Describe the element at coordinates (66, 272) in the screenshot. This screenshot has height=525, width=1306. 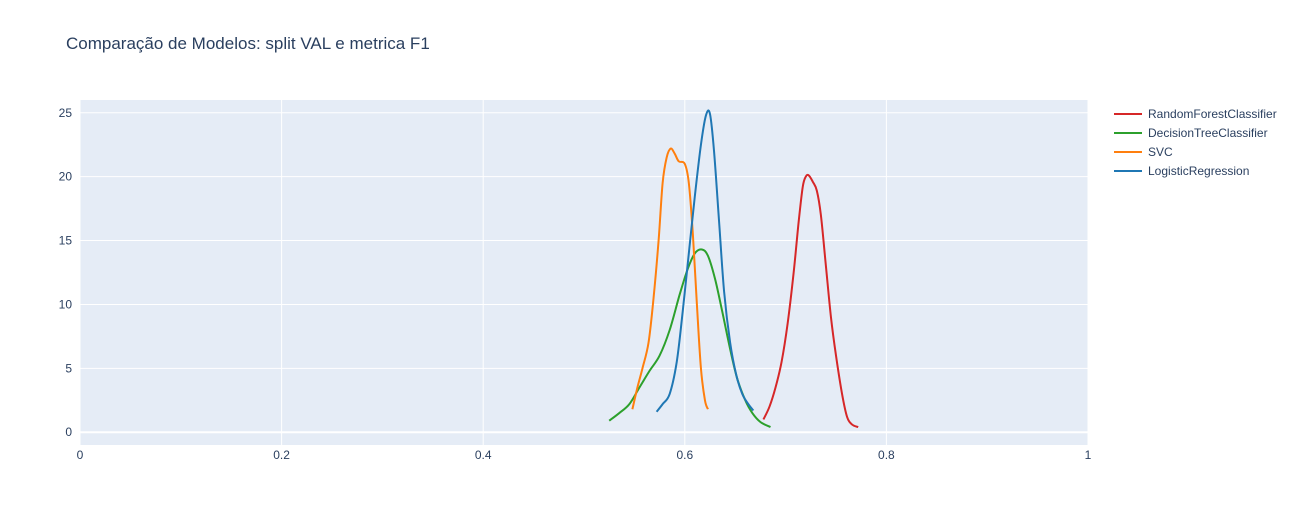
I see `y-axis-ticks: 0 5 10 15 20 25` at that location.